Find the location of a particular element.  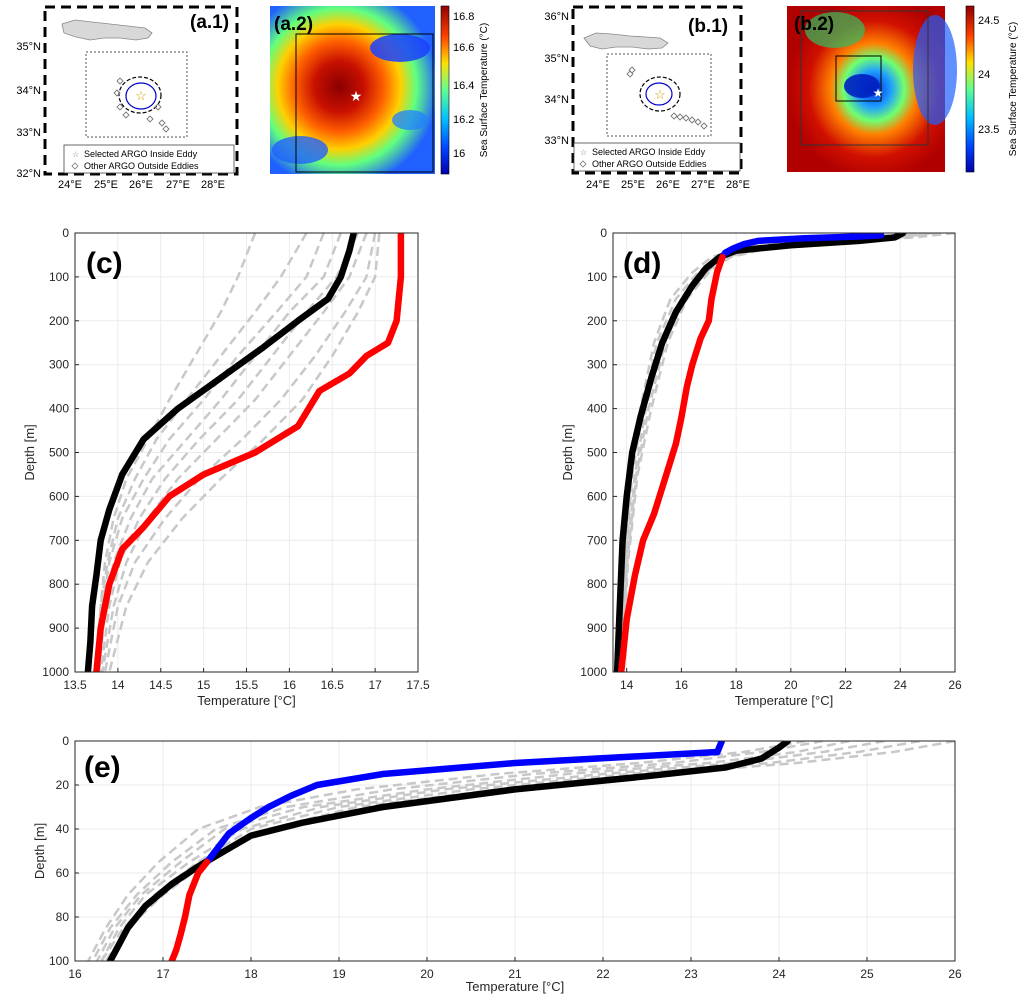

other-argo-markers-b1 is located at coordinates (667, 98).